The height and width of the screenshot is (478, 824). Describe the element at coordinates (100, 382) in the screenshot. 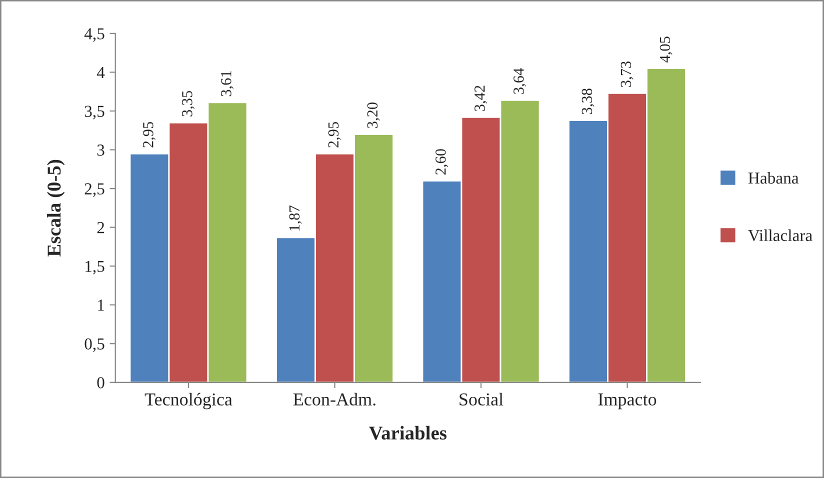

I see `y-tick-label: 0` at that location.